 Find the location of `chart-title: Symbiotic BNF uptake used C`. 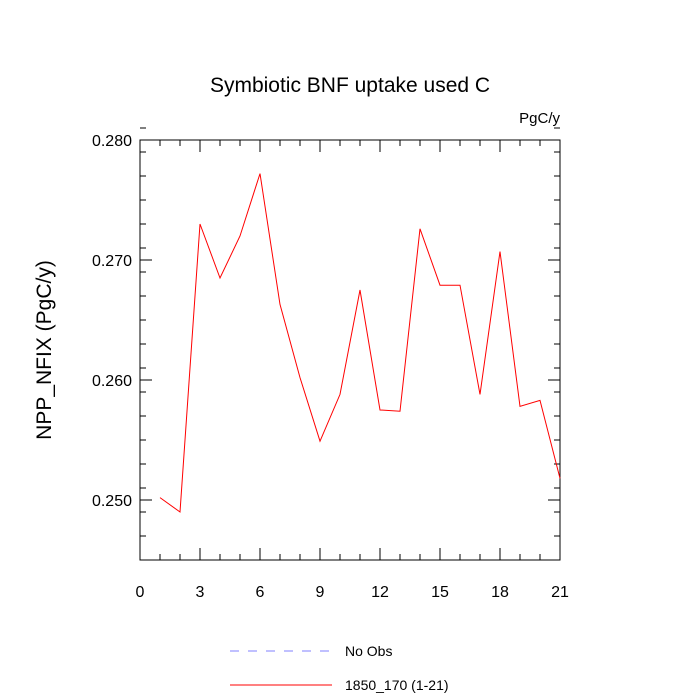

chart-title: Symbiotic BNF uptake used C is located at coordinates (350, 85).